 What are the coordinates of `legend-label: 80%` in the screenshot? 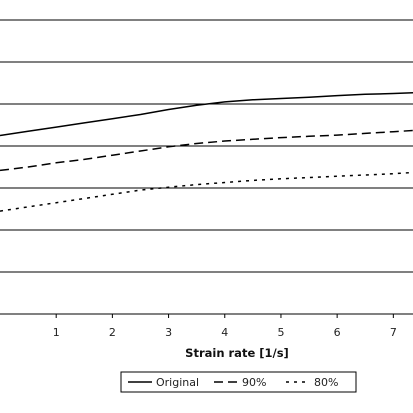 It's located at (326, 382).